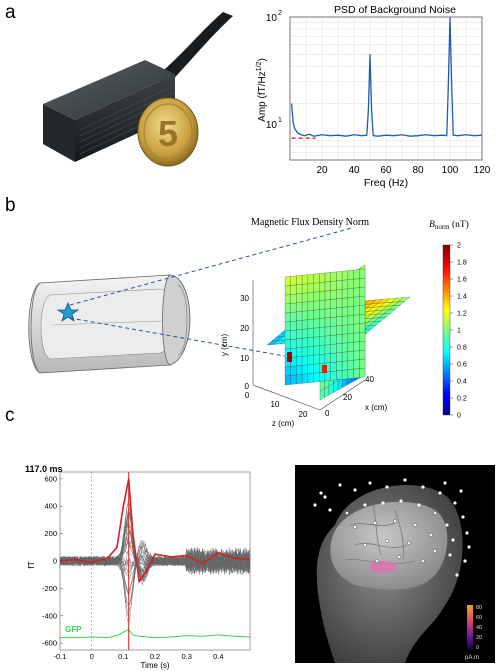 The width and height of the screenshot is (501, 671). Describe the element at coordinates (462, 399) in the screenshot. I see `colorbar-tick-label: 0.2` at that location.